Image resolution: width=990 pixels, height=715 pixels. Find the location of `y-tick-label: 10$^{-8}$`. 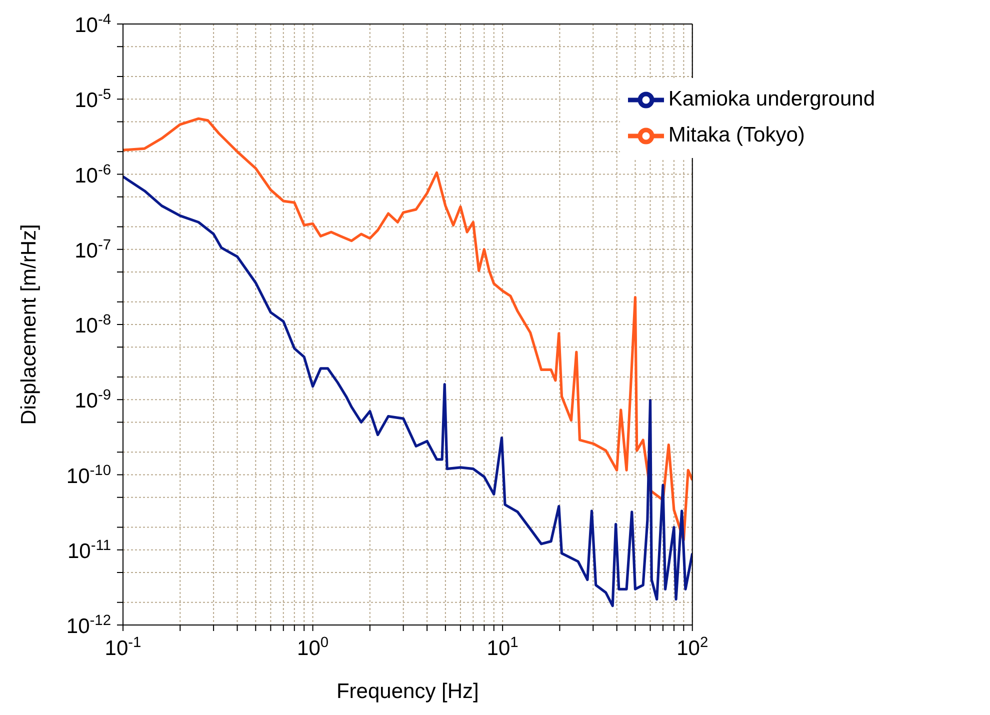

y-tick-label: 10$^{-8}$ is located at coordinates (92, 325).